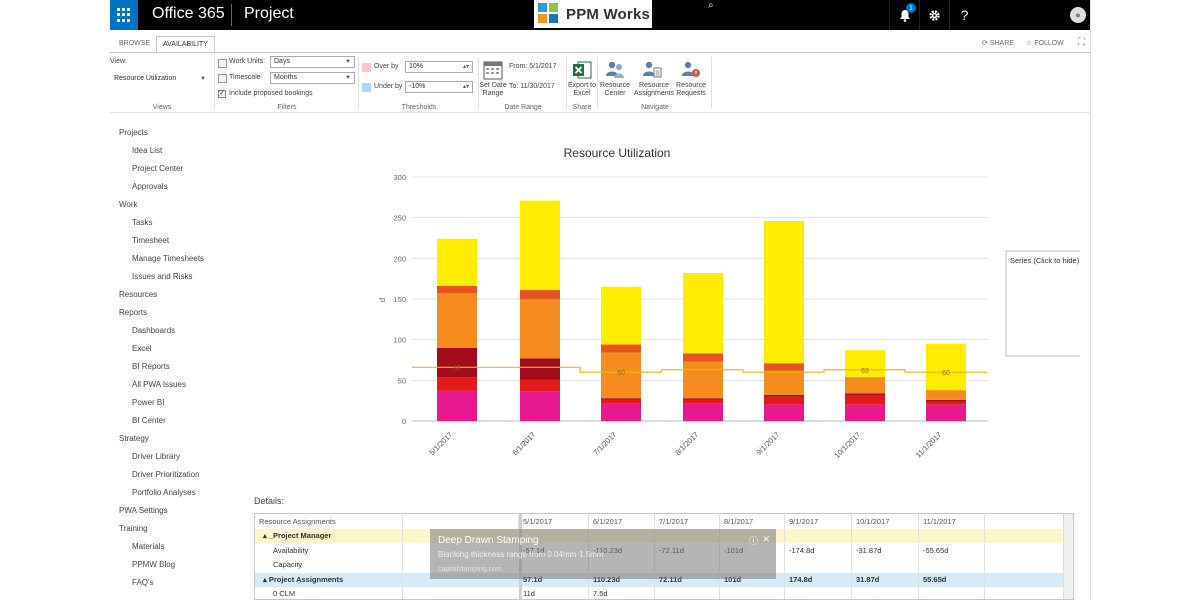 This screenshot has height=600, width=1200. I want to click on table-row: 0 CLM 11d 7.5d, so click(664, 593).